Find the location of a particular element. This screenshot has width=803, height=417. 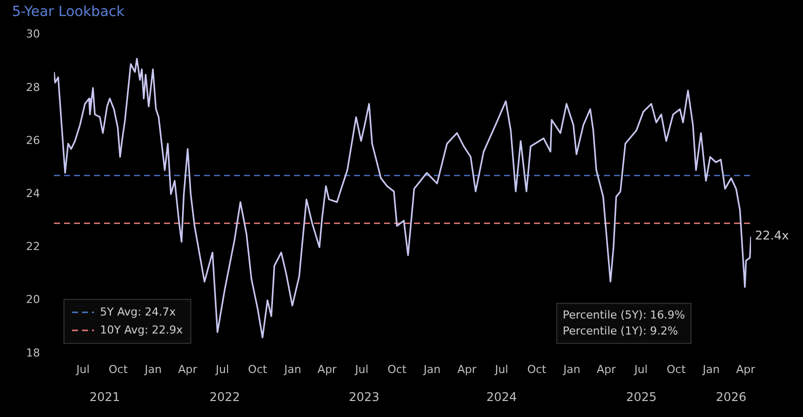

y-tick-label: 28 is located at coordinates (33, 87).